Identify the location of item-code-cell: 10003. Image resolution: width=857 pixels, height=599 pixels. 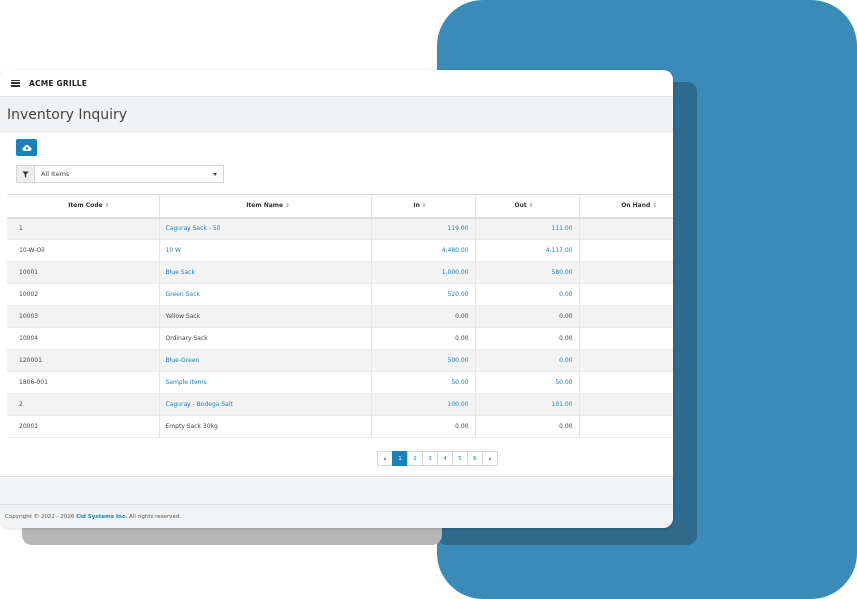
(83, 316).